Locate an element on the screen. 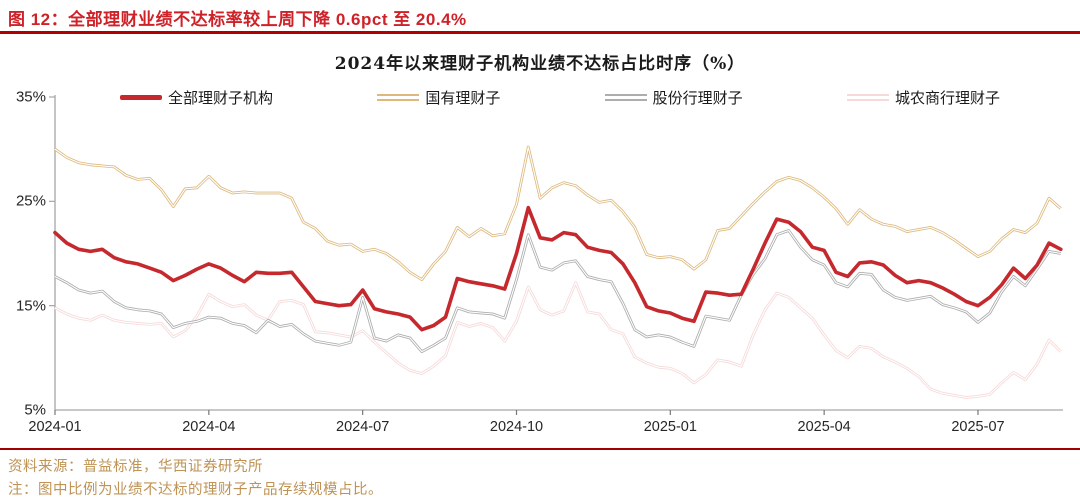 This screenshot has height=501, width=1080. footer-divider-rule is located at coordinates (540, 449).